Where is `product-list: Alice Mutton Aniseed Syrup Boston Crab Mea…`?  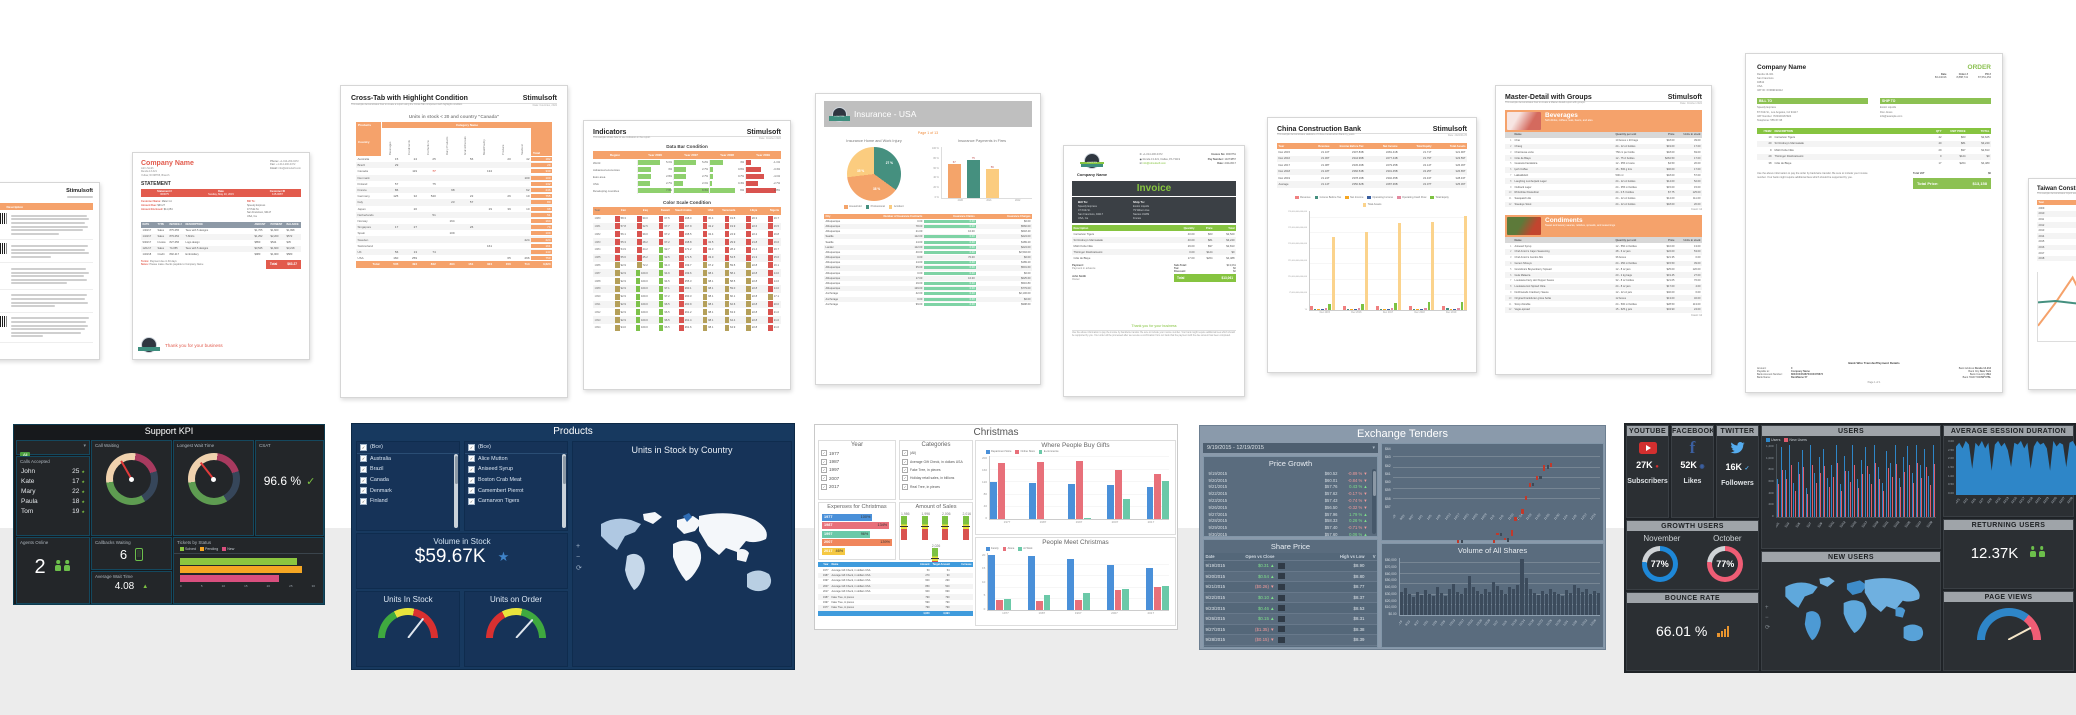
product-list: Alice Mutton Aniseed Syrup Boston Crab Mea… is located at coordinates (516, 480).